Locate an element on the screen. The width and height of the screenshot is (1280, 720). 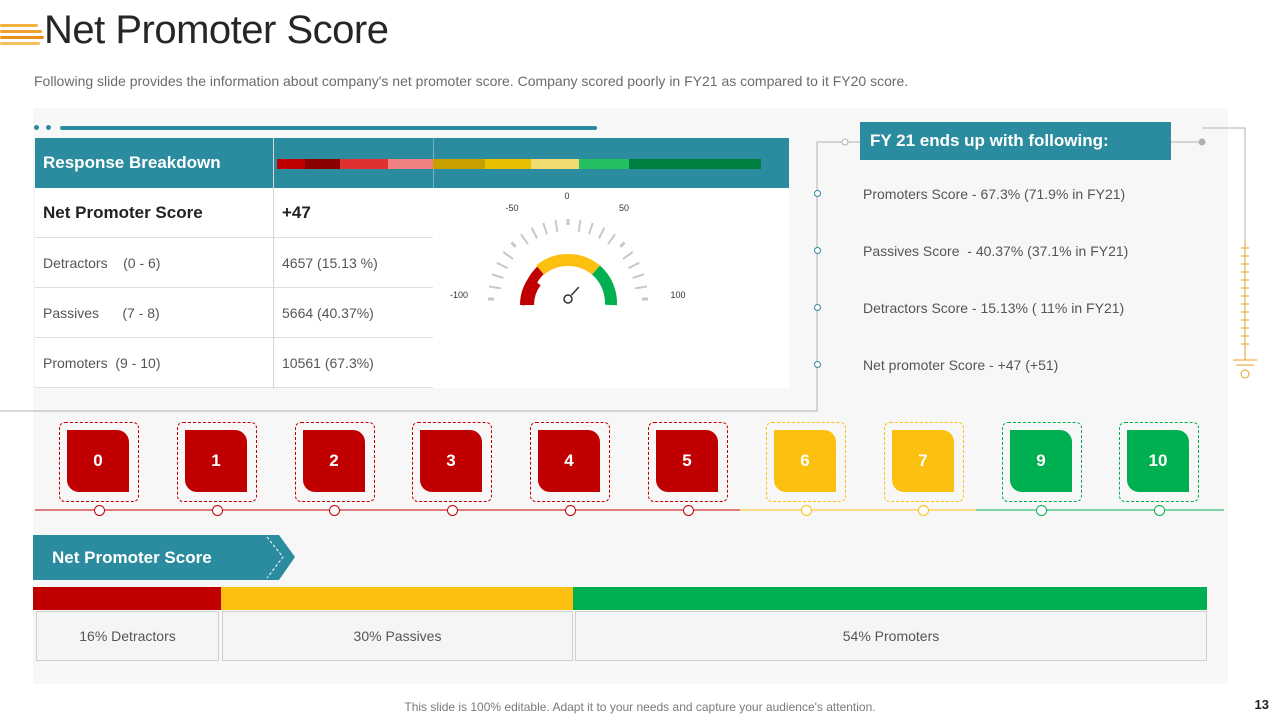
score-tile: 1 is located at coordinates (216, 461).